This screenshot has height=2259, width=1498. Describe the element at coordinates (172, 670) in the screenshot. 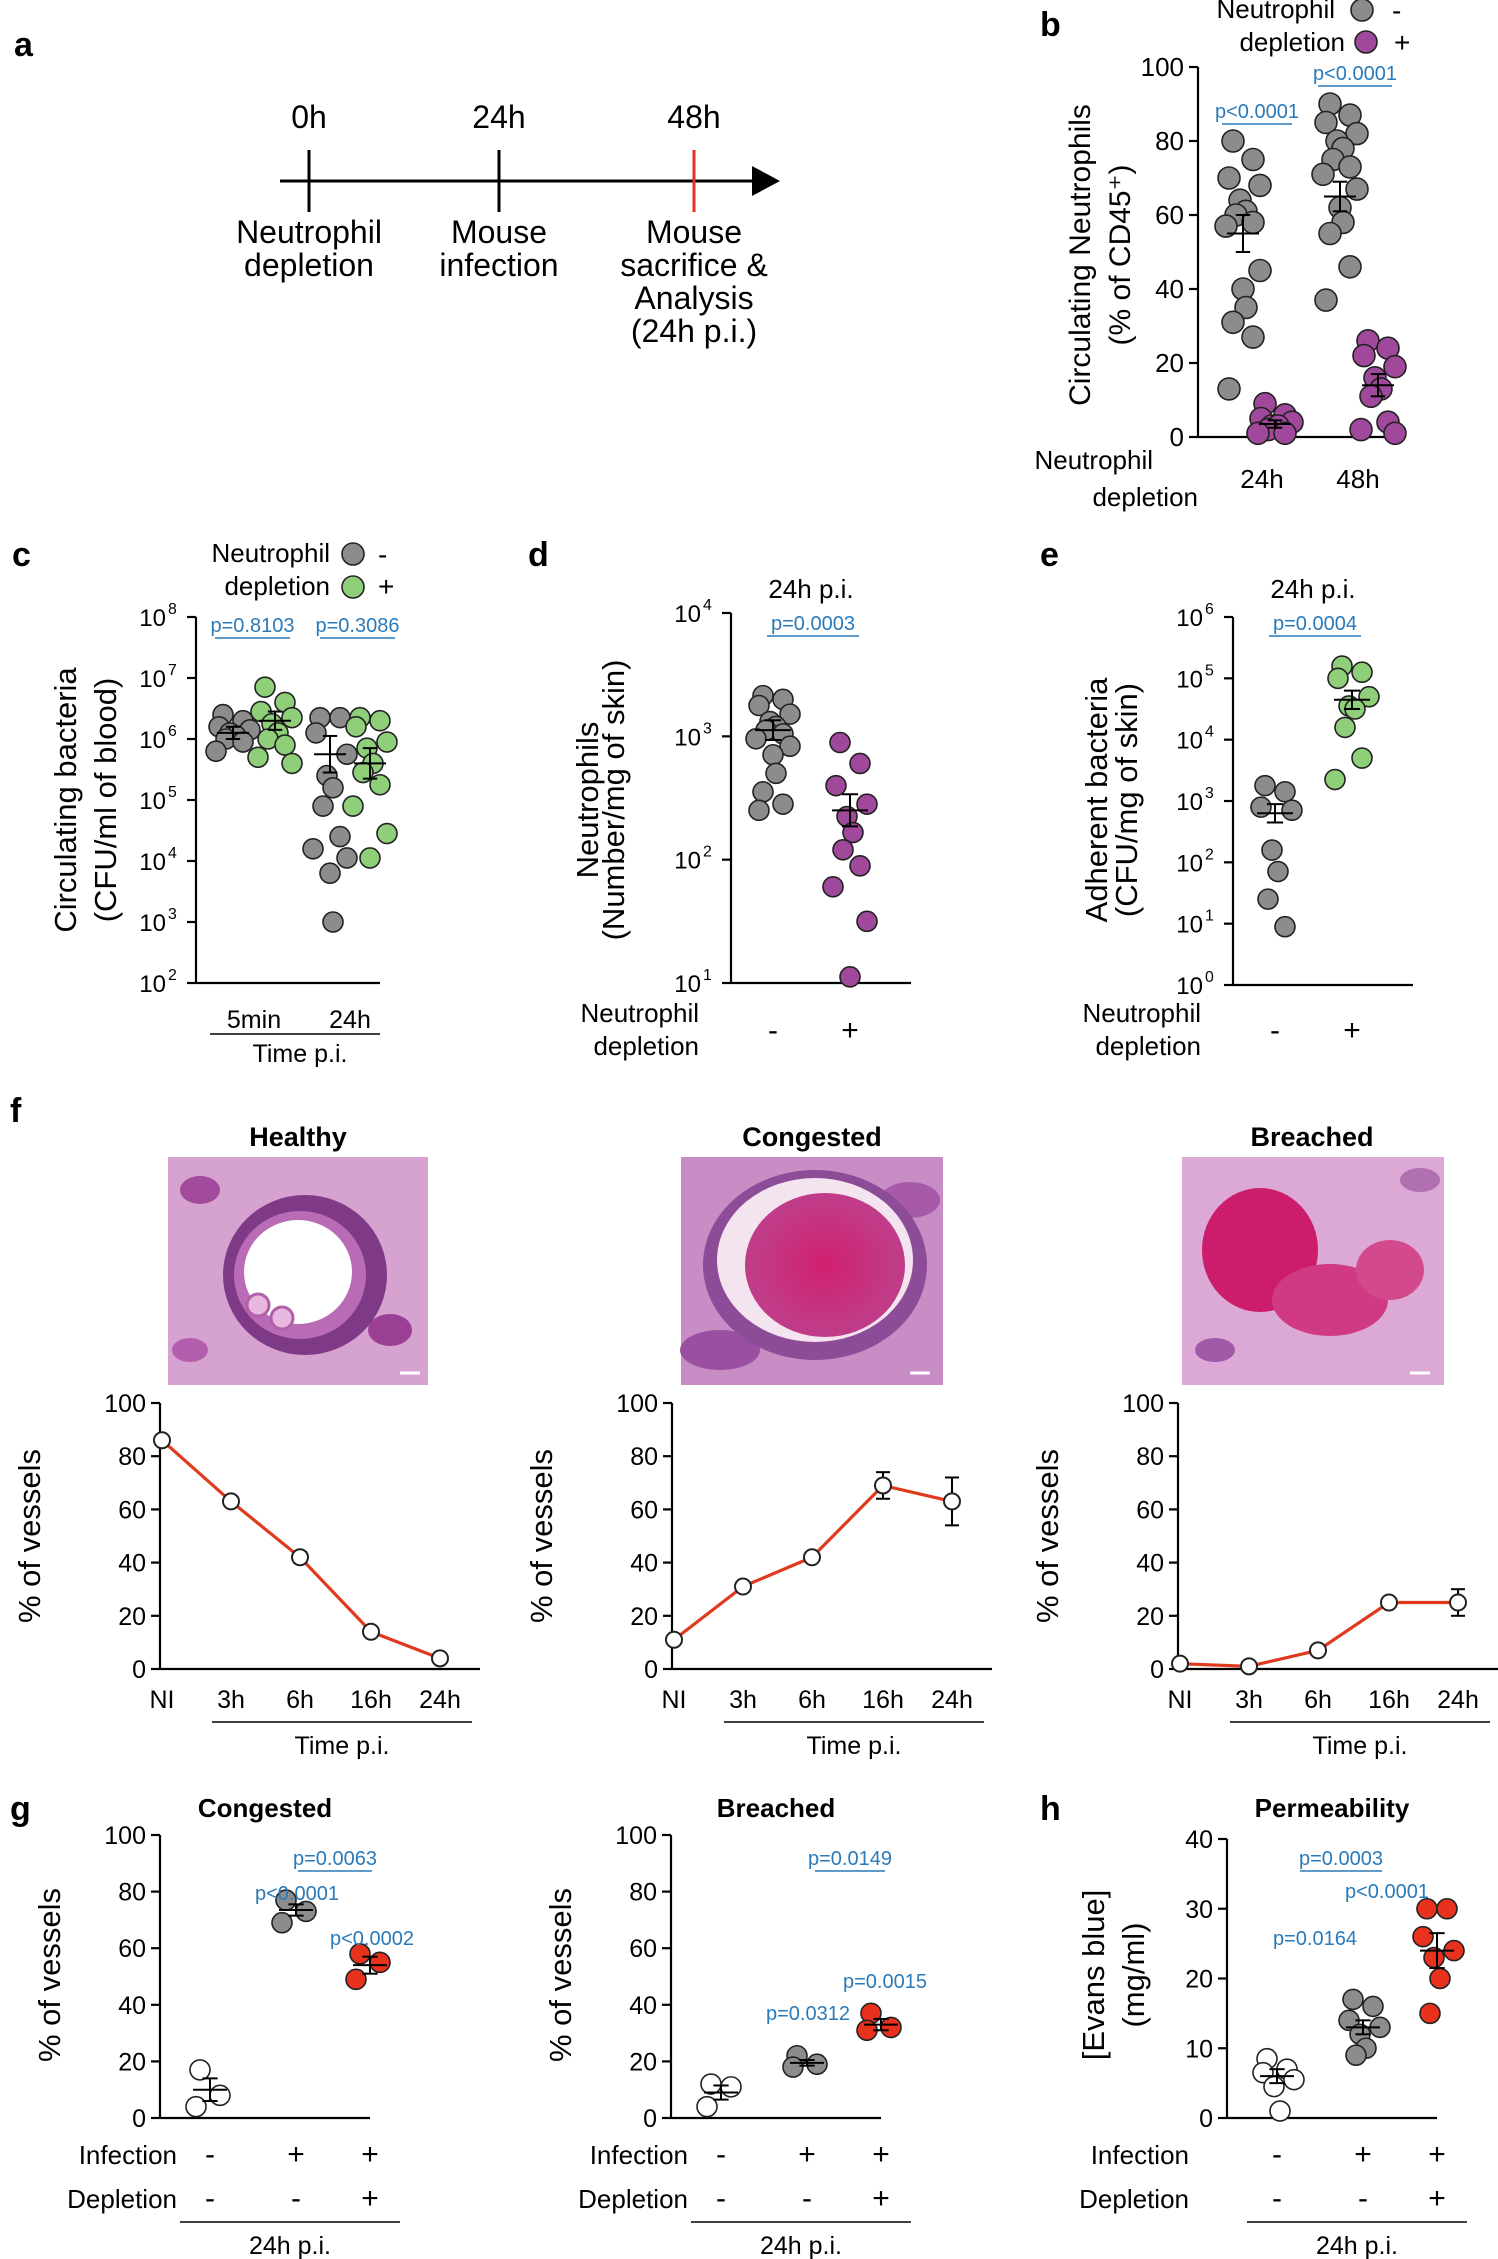

I see `y-tick-exponent: 7` at that location.